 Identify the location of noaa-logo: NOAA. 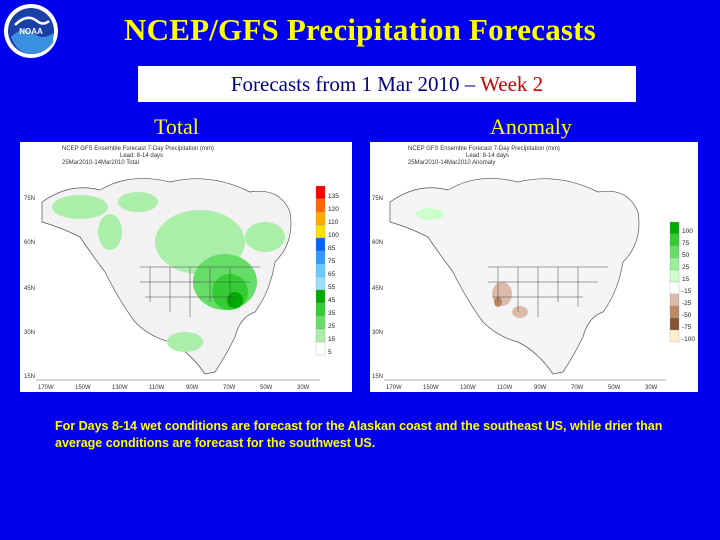
(31, 31).